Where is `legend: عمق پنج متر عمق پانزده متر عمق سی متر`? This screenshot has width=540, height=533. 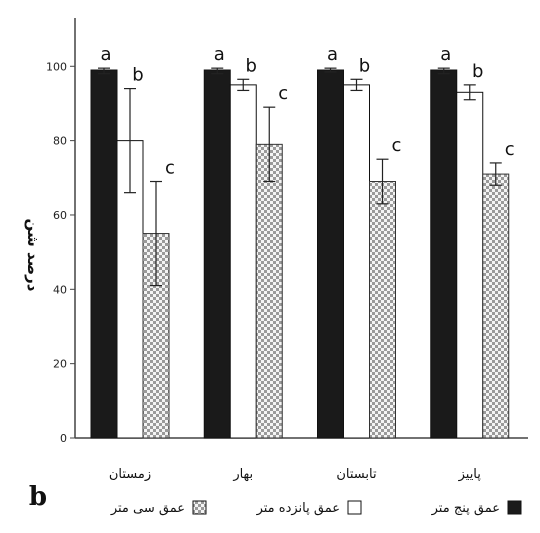 legend: عمق پنج متر عمق پانزده متر عمق سی متر is located at coordinates (316, 508).